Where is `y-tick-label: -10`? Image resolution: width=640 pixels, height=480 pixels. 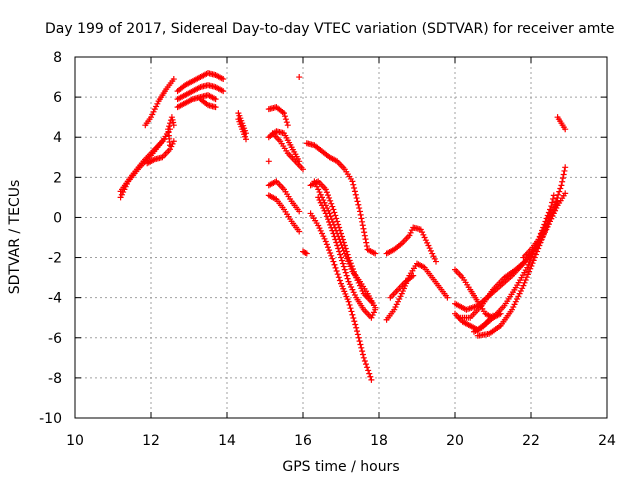 y-tick-label: -10 is located at coordinates (50, 419).